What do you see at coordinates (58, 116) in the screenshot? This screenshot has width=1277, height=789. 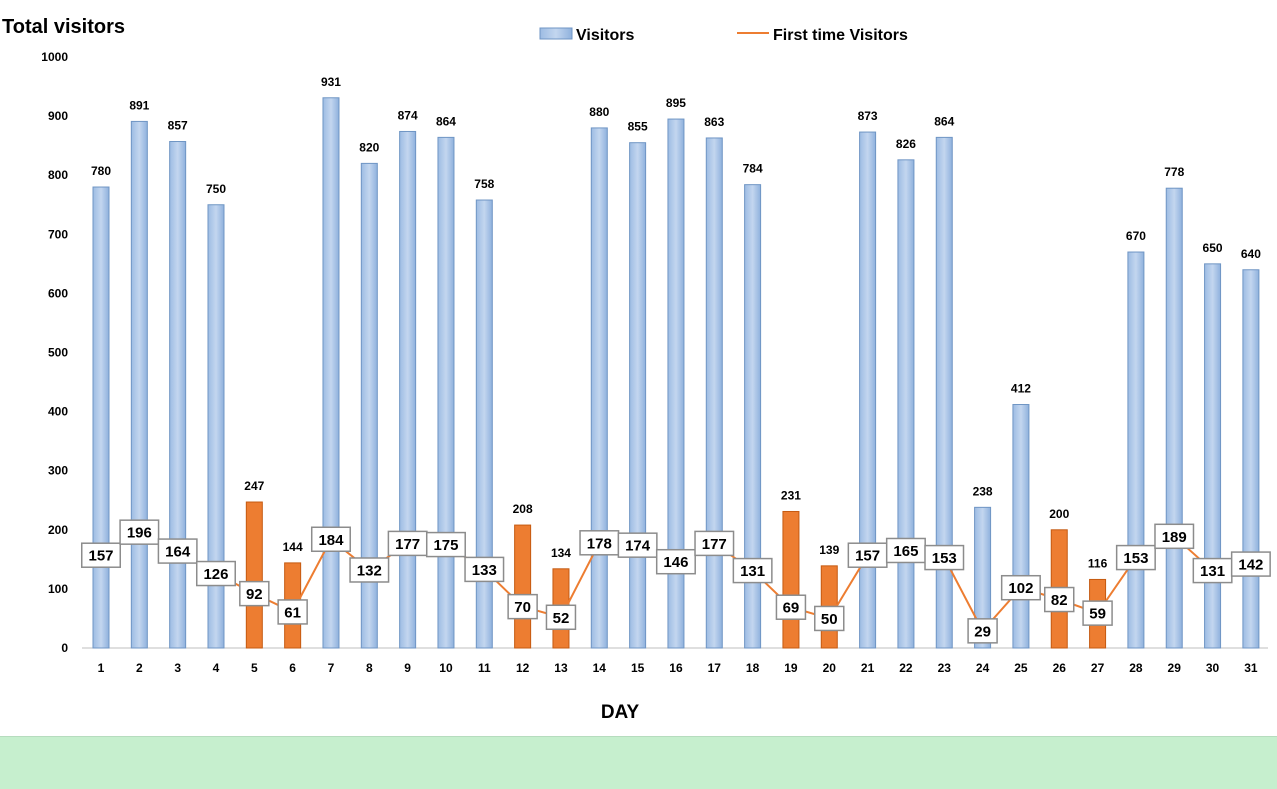 I see `y-tick-label: 900` at bounding box center [58, 116].